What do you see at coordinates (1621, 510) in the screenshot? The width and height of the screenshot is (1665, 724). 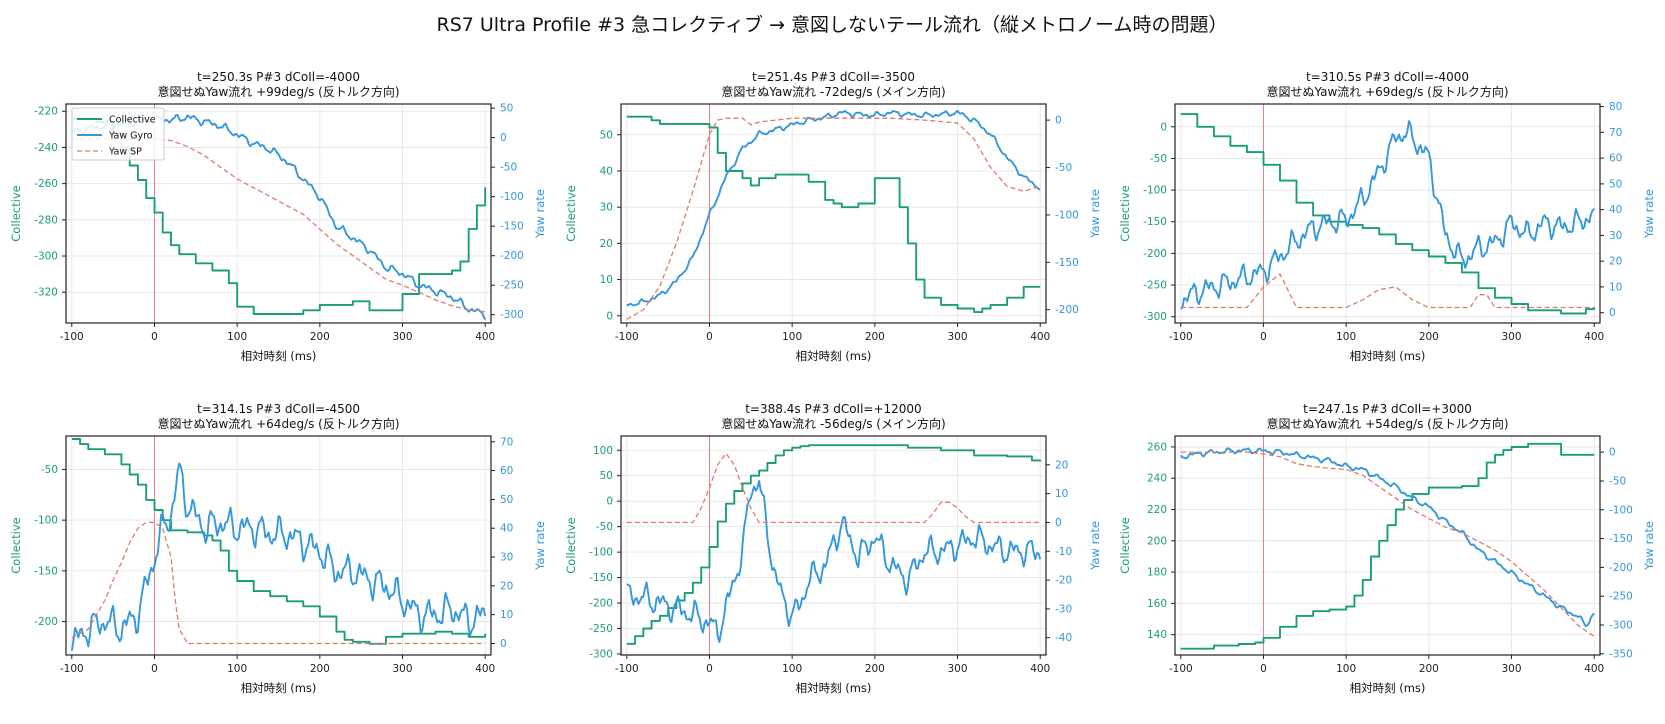 I see `y-right-tick-label: -100` at bounding box center [1621, 510].